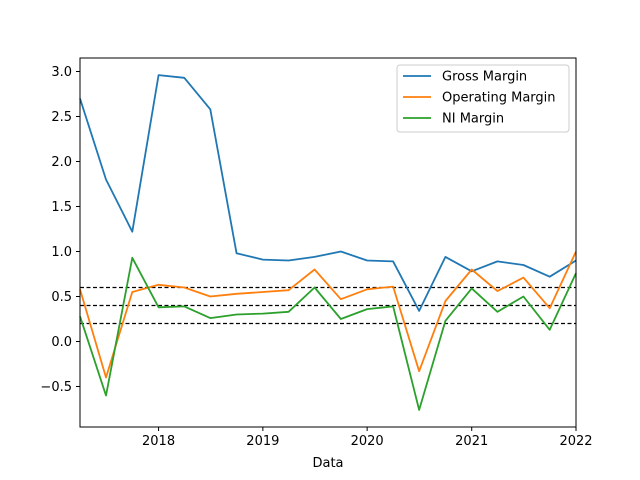 The height and width of the screenshot is (480, 640). What do you see at coordinates (61, 252) in the screenshot?
I see `y-tick-label: 1.0` at bounding box center [61, 252].